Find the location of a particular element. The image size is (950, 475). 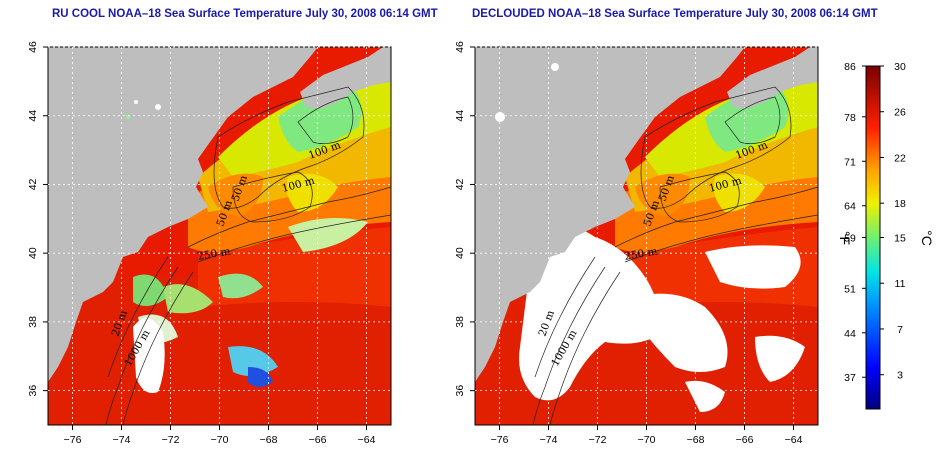

colorbar-fahrenheit-label: 59 is located at coordinates (850, 239).